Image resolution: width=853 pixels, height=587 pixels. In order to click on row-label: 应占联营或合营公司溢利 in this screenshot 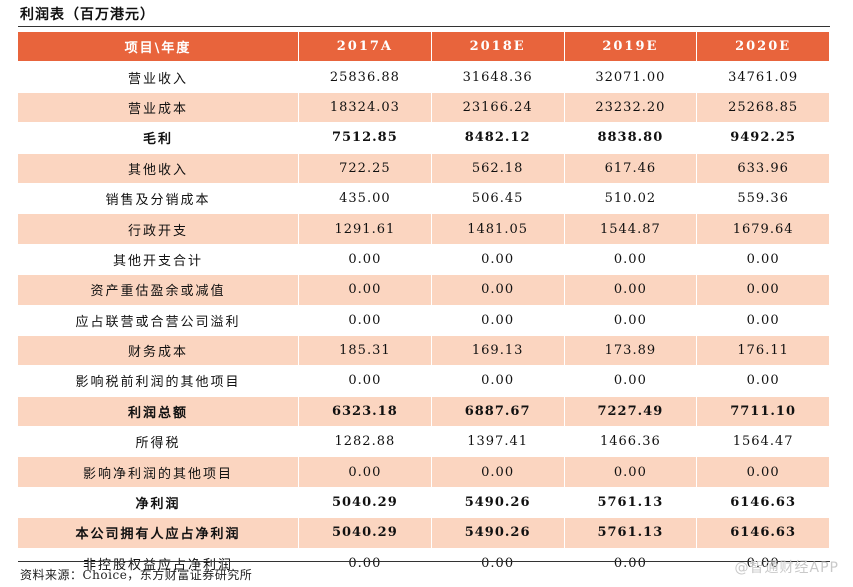, I will do `click(158, 320)`.